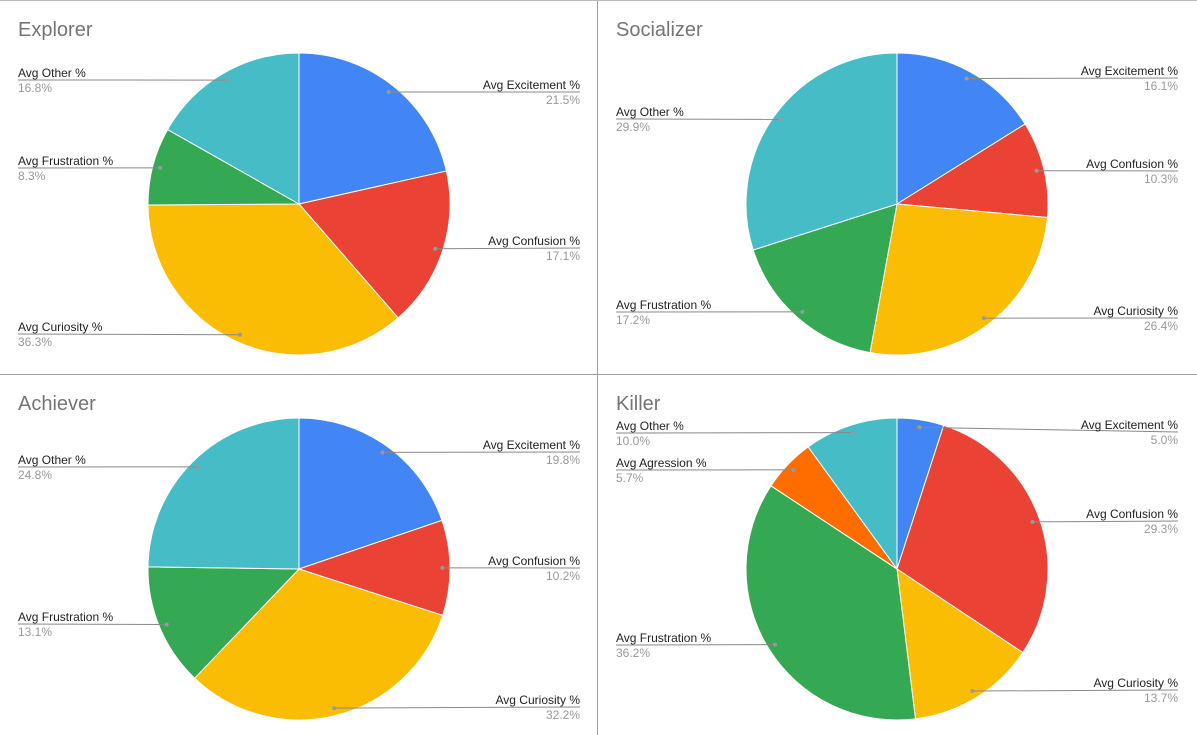  I want to click on slice-value-label: 29.9%, so click(633, 127).